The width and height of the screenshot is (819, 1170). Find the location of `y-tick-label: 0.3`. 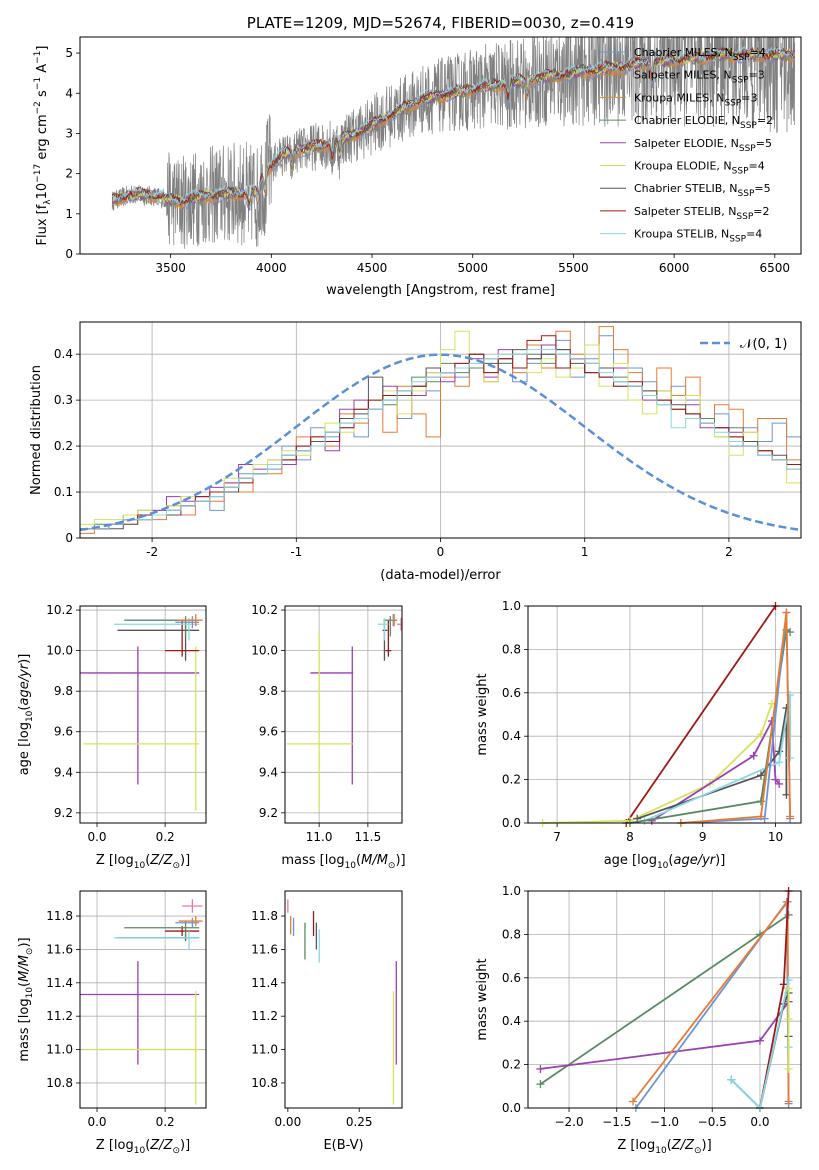

y-tick-label: 0.3 is located at coordinates (63, 400).